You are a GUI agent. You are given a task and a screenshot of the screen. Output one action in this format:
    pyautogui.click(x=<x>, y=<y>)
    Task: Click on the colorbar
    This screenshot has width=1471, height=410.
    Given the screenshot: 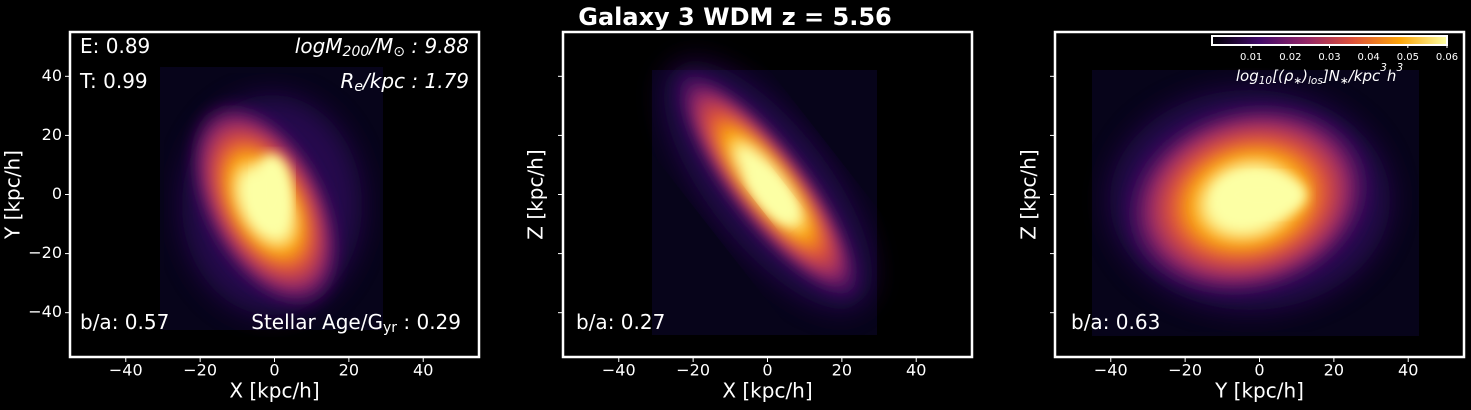 What is the action you would take?
    pyautogui.click(x=1329, y=40)
    